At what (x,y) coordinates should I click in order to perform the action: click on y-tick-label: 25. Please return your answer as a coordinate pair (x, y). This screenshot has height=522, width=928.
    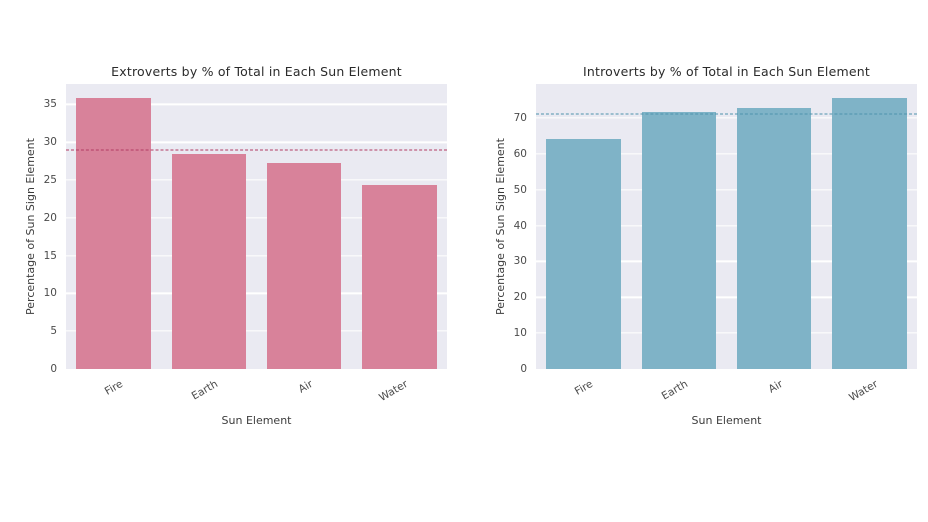
    Looking at the image, I should click on (50, 180).